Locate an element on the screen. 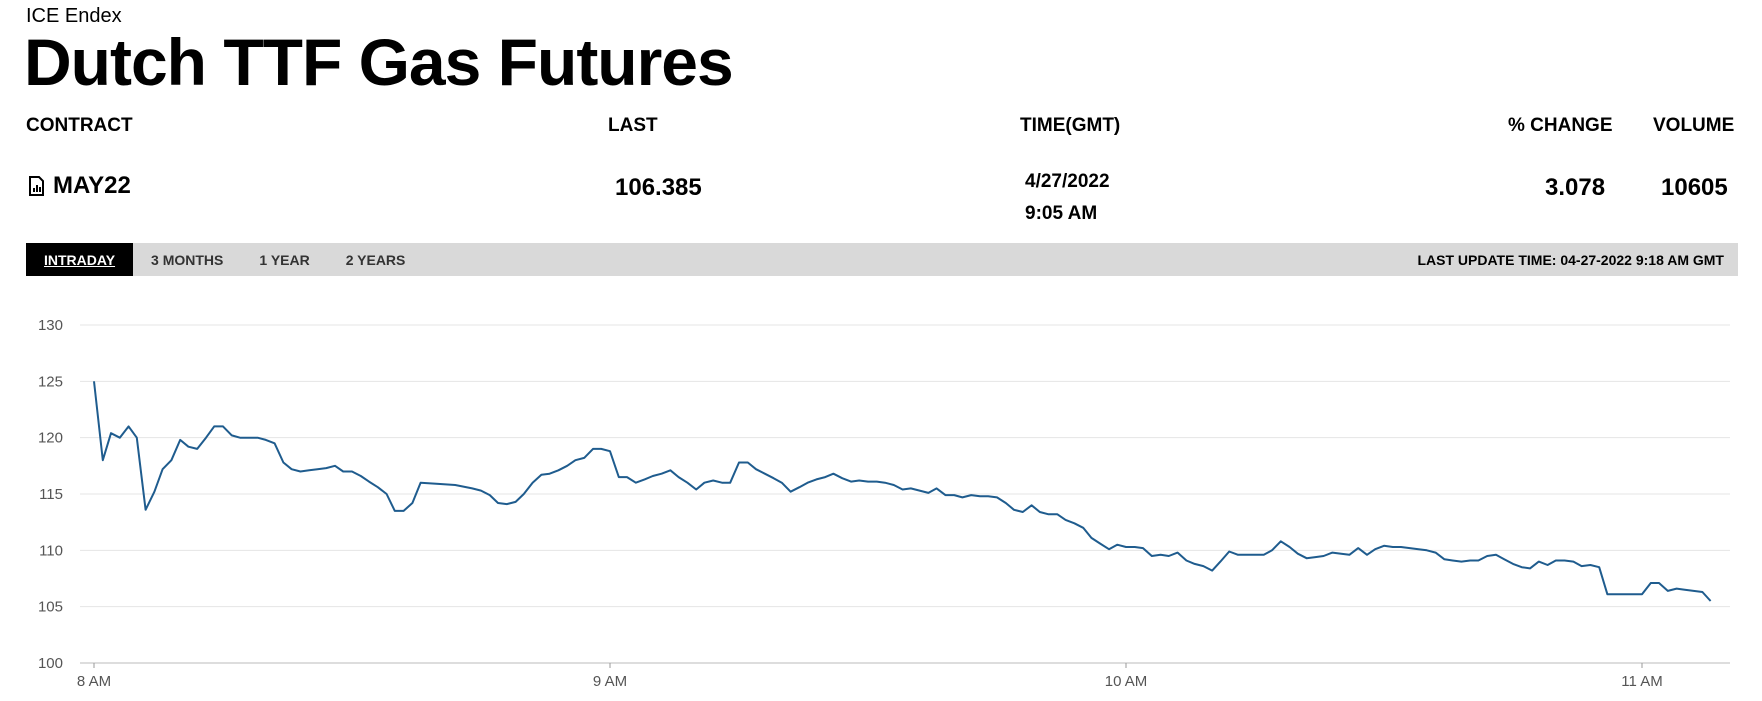 This screenshot has height=701, width=1762. column-header-last: LAST is located at coordinates (633, 125).